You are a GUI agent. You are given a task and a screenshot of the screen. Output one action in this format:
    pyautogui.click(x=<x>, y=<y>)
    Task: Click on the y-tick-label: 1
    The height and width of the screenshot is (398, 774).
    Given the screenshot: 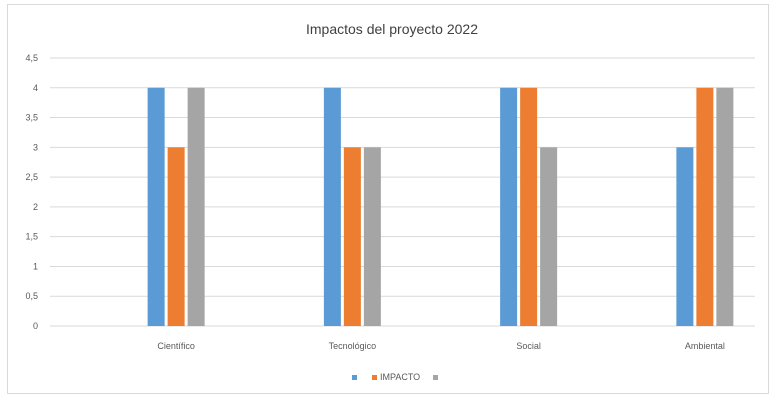 What is the action you would take?
    pyautogui.click(x=35, y=266)
    